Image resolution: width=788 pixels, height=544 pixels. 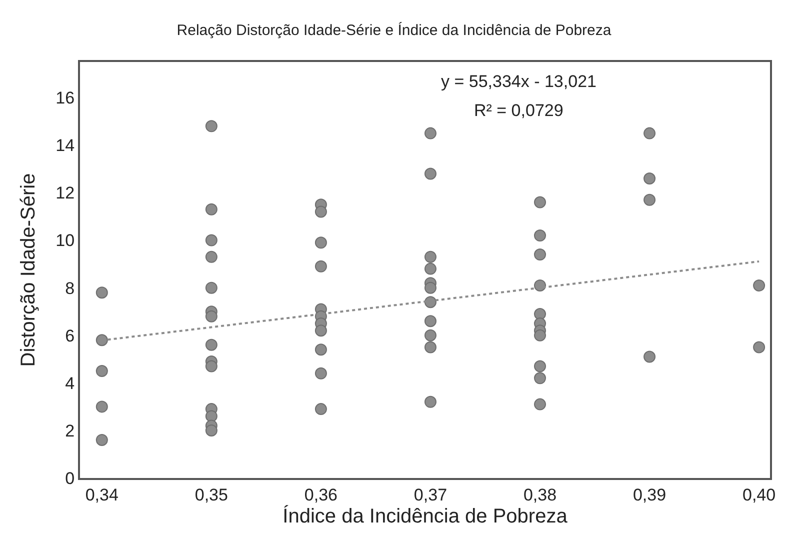 What do you see at coordinates (431, 494) in the screenshot?
I see `x-tick-label: 0,37` at bounding box center [431, 494].